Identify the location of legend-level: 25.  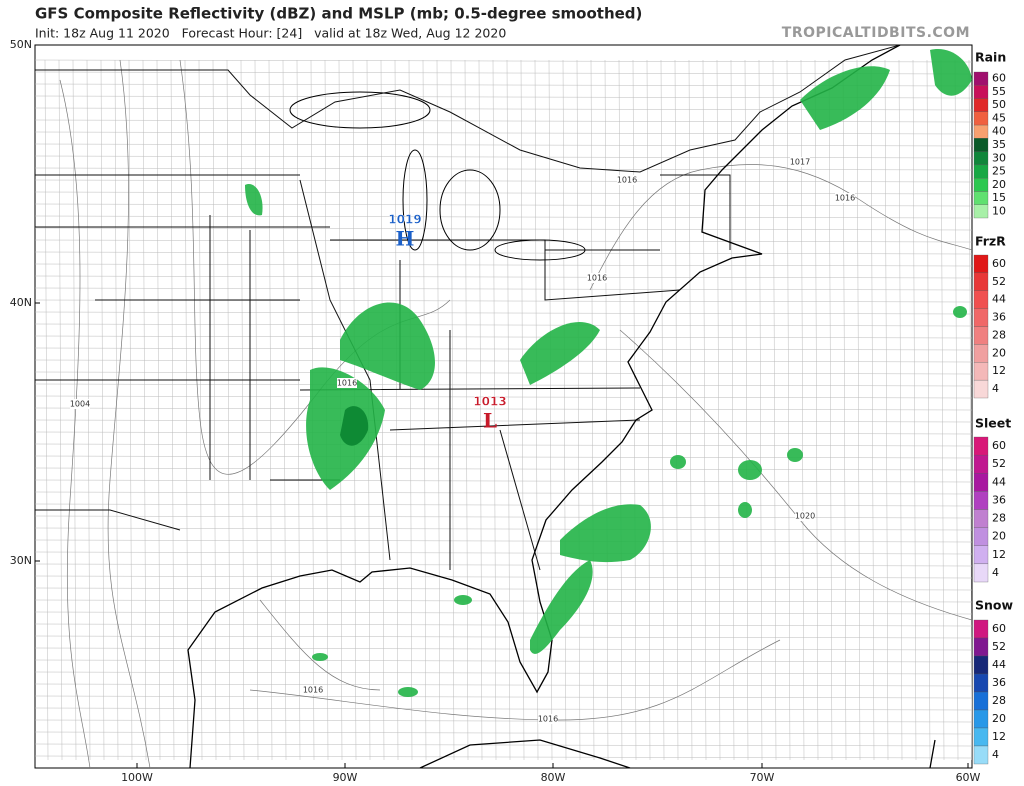
(999, 171).